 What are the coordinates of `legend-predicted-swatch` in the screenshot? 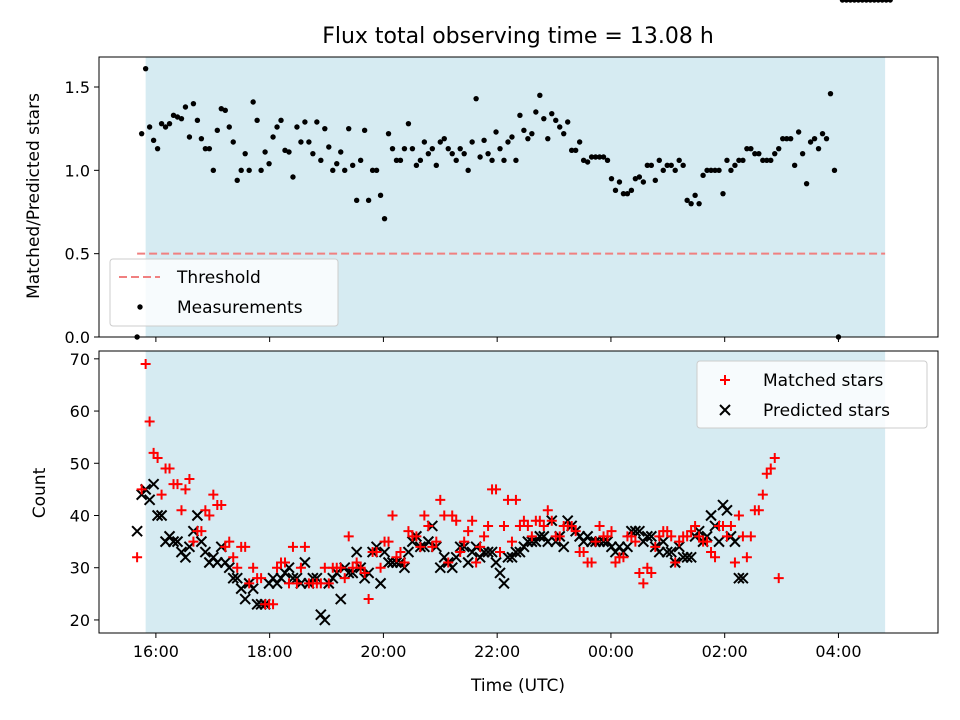 It's located at (725, 410).